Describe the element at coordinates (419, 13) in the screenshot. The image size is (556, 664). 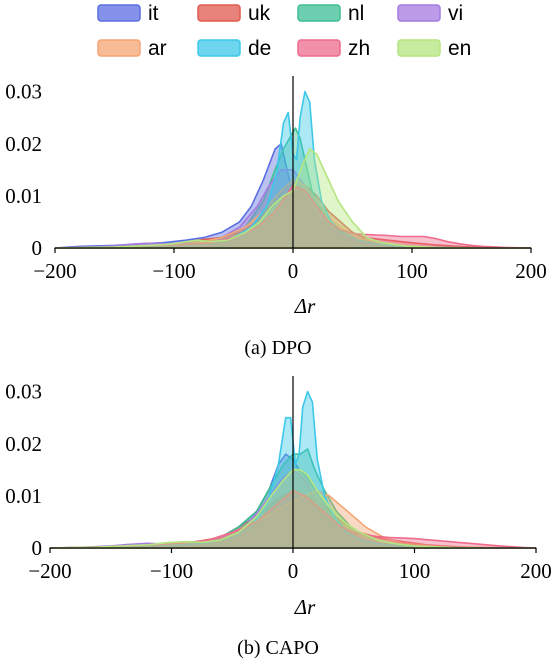
I see `legend-swatch-vi` at that location.